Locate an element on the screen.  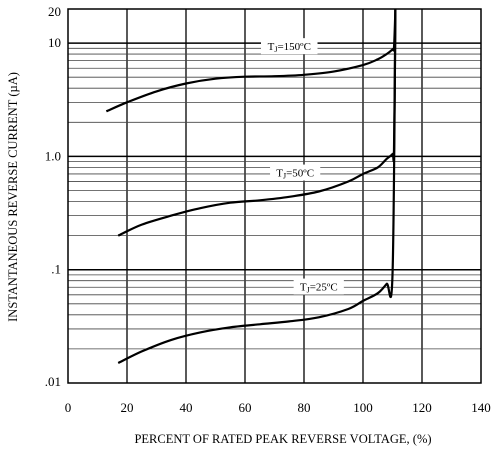
x-tick-label: 120 is located at coordinates (422, 407).